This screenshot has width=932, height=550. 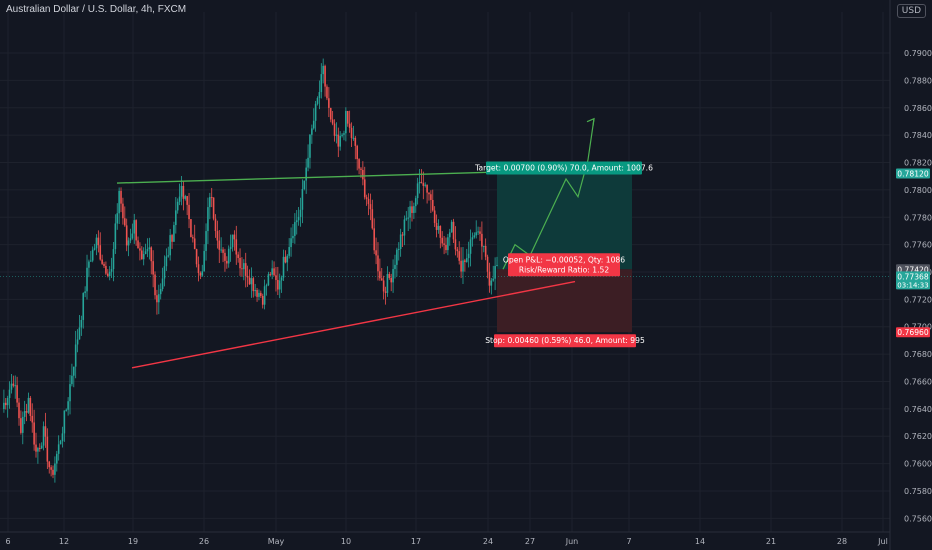 I want to click on time-tick-label: 10, so click(x=346, y=541).